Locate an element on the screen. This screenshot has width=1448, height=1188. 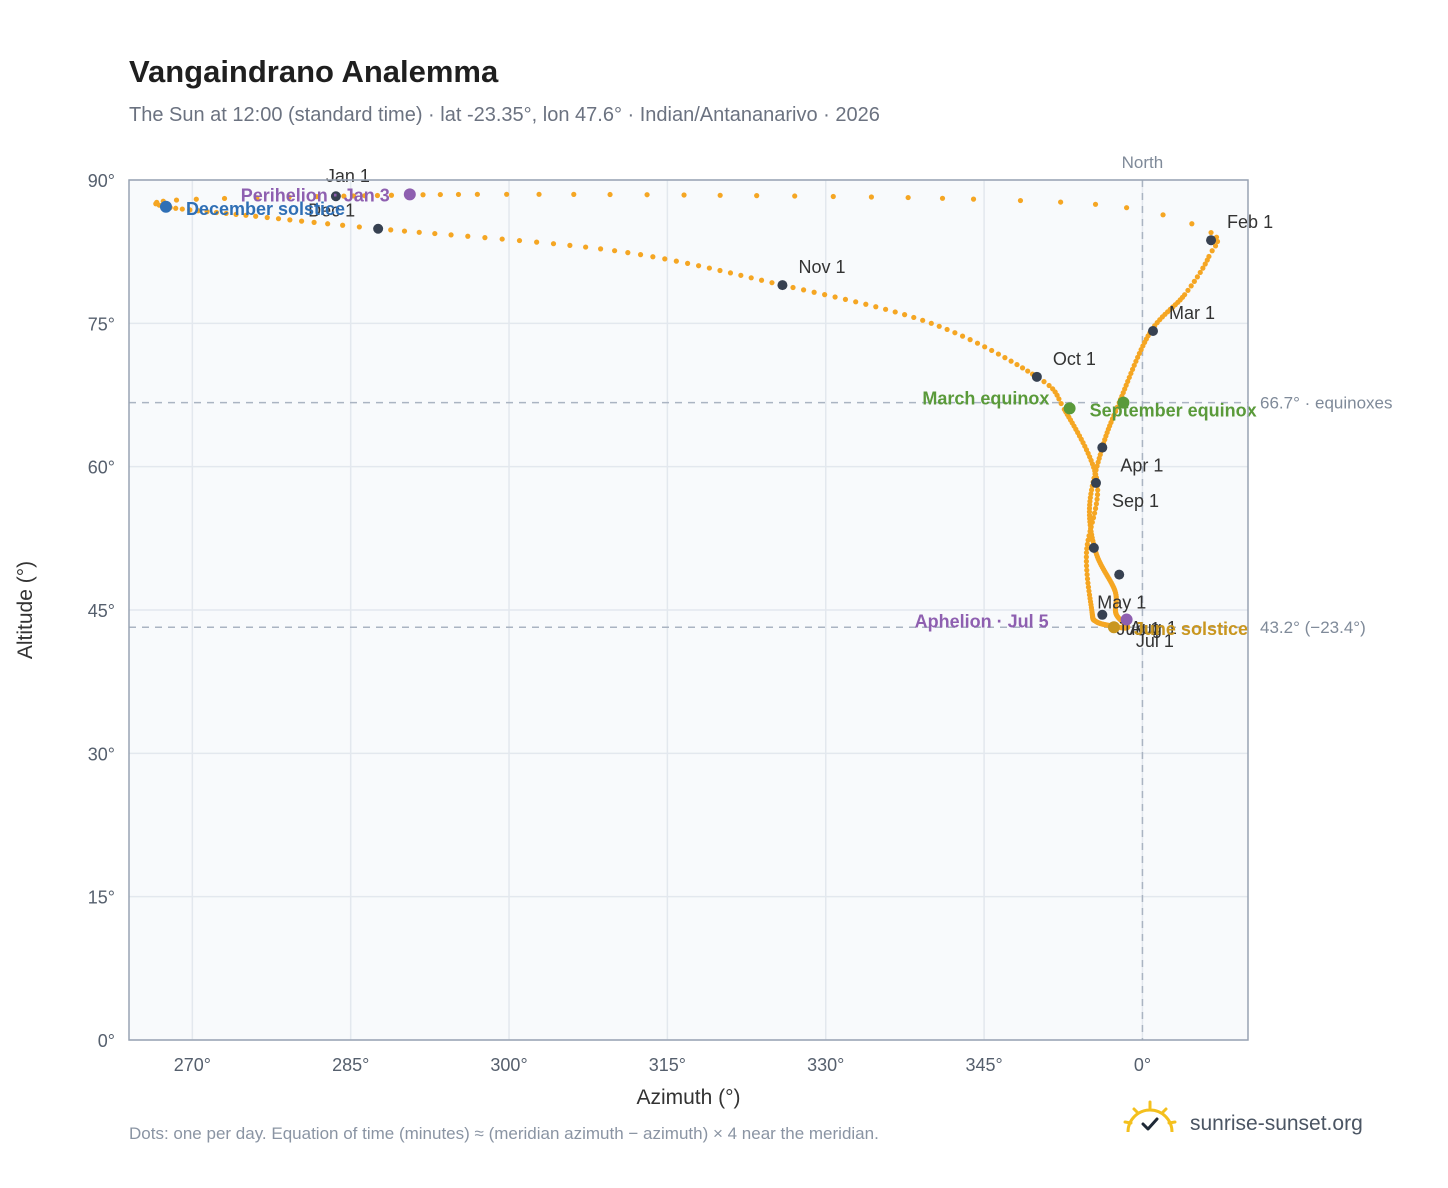
x-tick-label: 300° is located at coordinates (508, 1065).